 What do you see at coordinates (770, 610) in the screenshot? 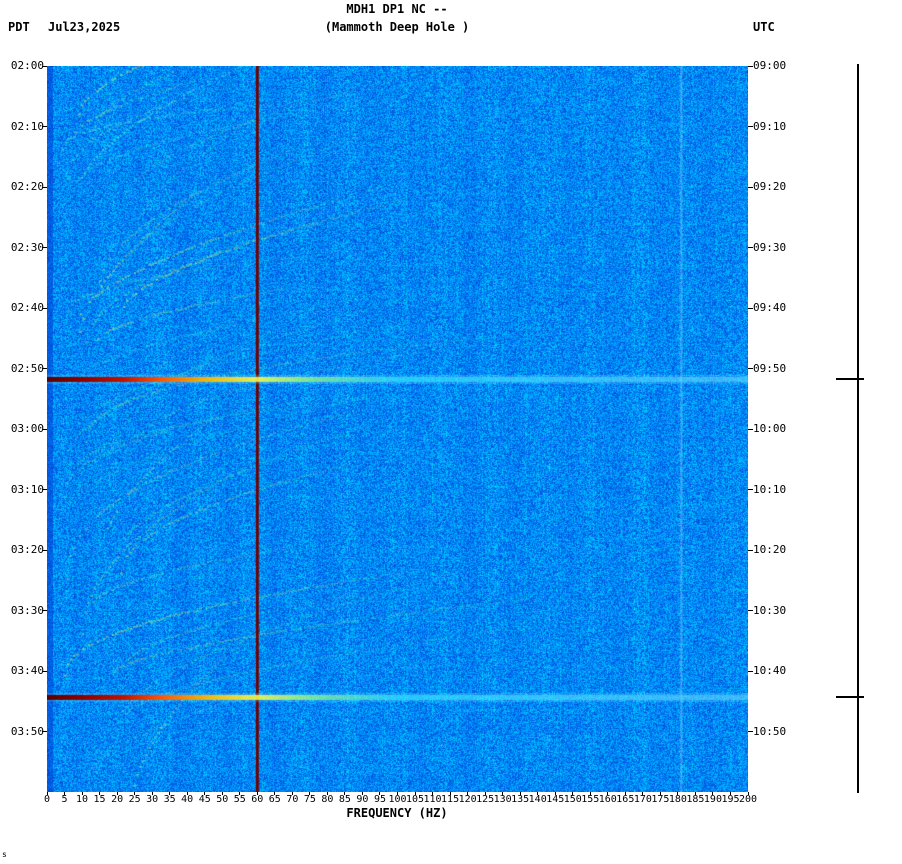
I see `utc-time-tick-label: 10:30` at bounding box center [770, 610].